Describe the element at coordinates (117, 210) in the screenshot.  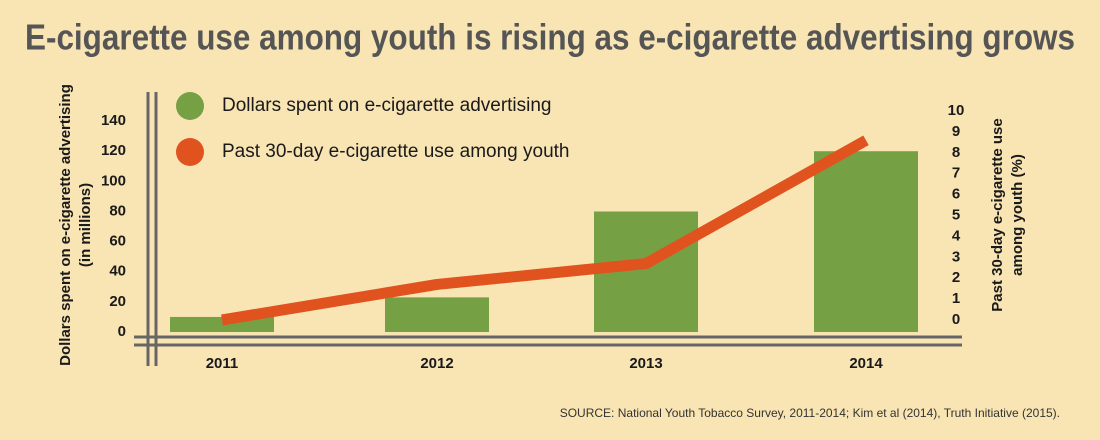
I see `y-tick-label: 80` at that location.